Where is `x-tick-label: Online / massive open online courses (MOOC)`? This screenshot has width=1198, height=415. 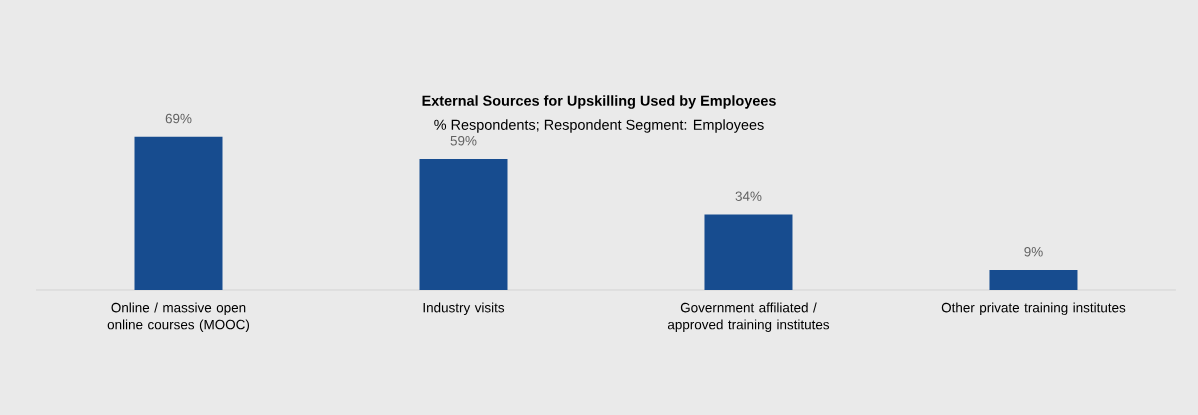 x-tick-label: Online / massive open online courses (MOOC) is located at coordinates (178, 317).